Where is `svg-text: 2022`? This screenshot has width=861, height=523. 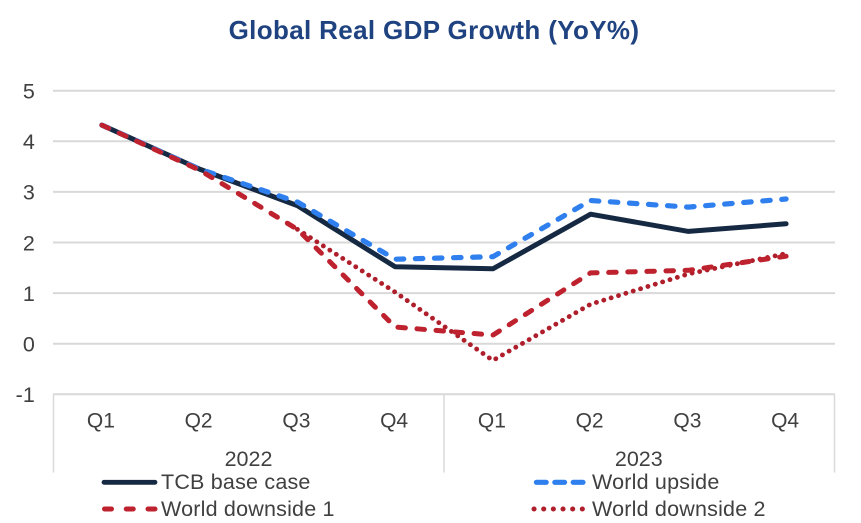 svg-text: 2022 is located at coordinates (249, 459).